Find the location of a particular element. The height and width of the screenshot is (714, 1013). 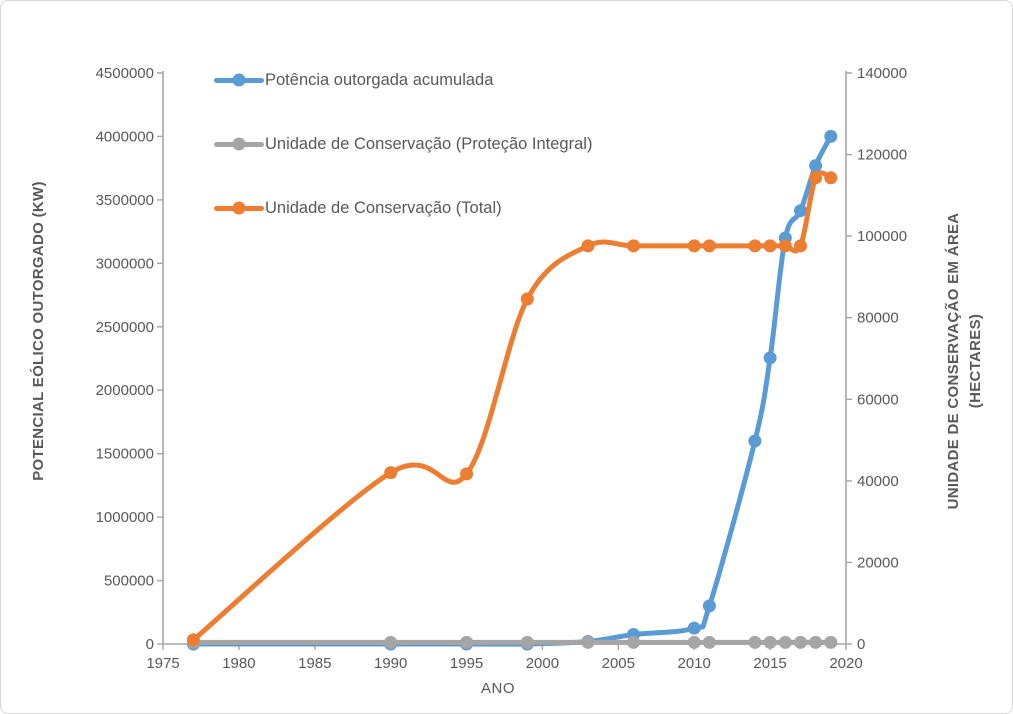

x-axis-title: ANO is located at coordinates (497, 688).